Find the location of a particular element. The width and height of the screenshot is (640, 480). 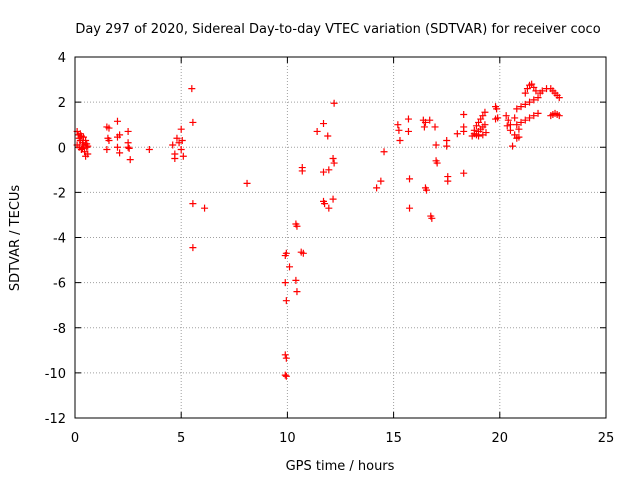

x-tick-label: 25 is located at coordinates (606, 438).